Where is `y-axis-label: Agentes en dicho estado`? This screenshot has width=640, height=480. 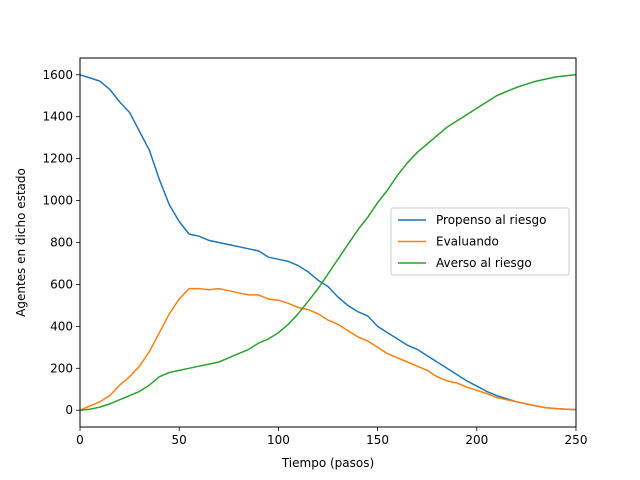 y-axis-label: Agentes en dicho estado is located at coordinates (21, 242).